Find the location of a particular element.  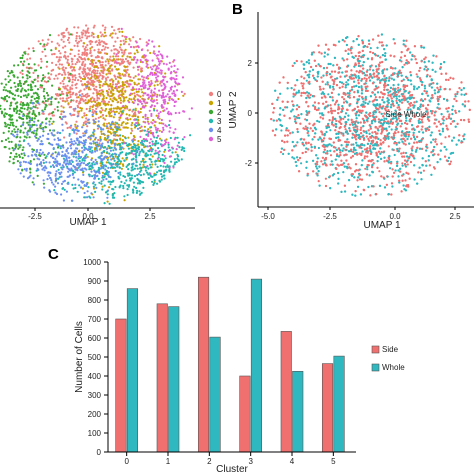

legend-a-swatch is located at coordinates (211, 94).